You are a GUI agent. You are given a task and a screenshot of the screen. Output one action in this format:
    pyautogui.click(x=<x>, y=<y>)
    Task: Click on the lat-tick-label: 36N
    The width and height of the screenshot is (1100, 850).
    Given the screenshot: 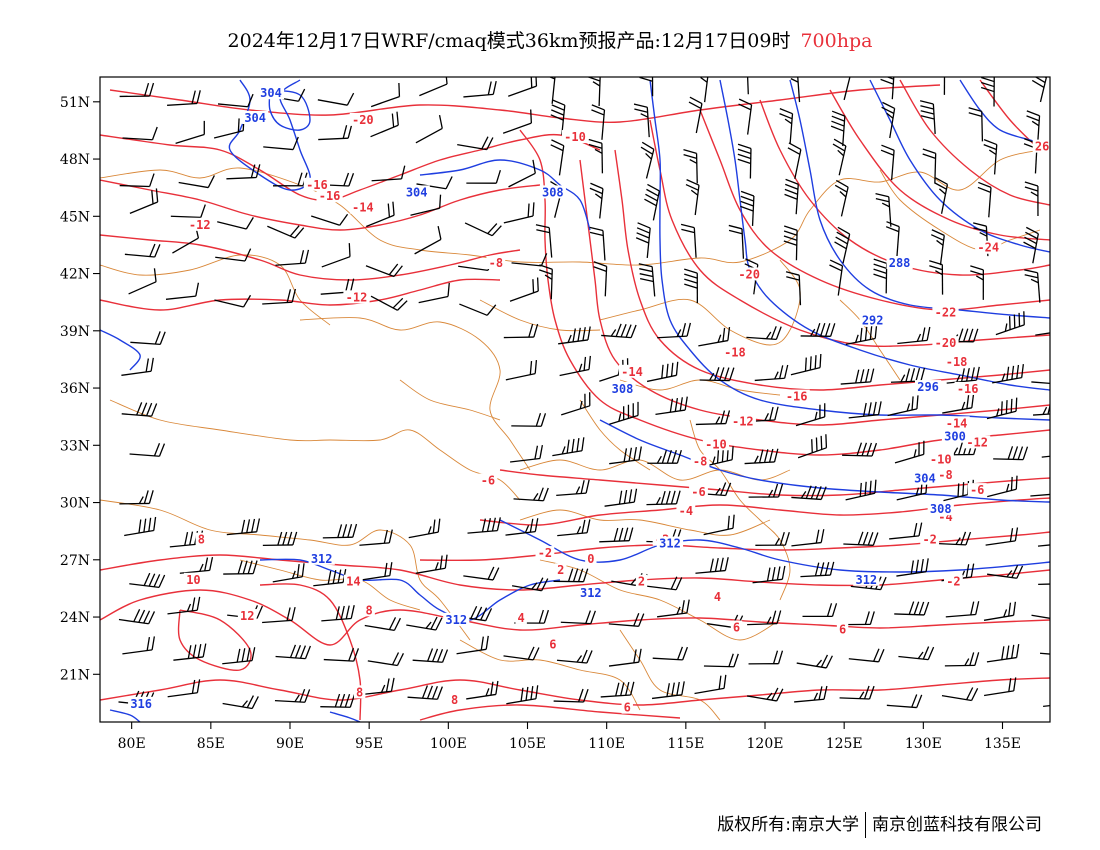 What is the action you would take?
    pyautogui.click(x=75, y=389)
    